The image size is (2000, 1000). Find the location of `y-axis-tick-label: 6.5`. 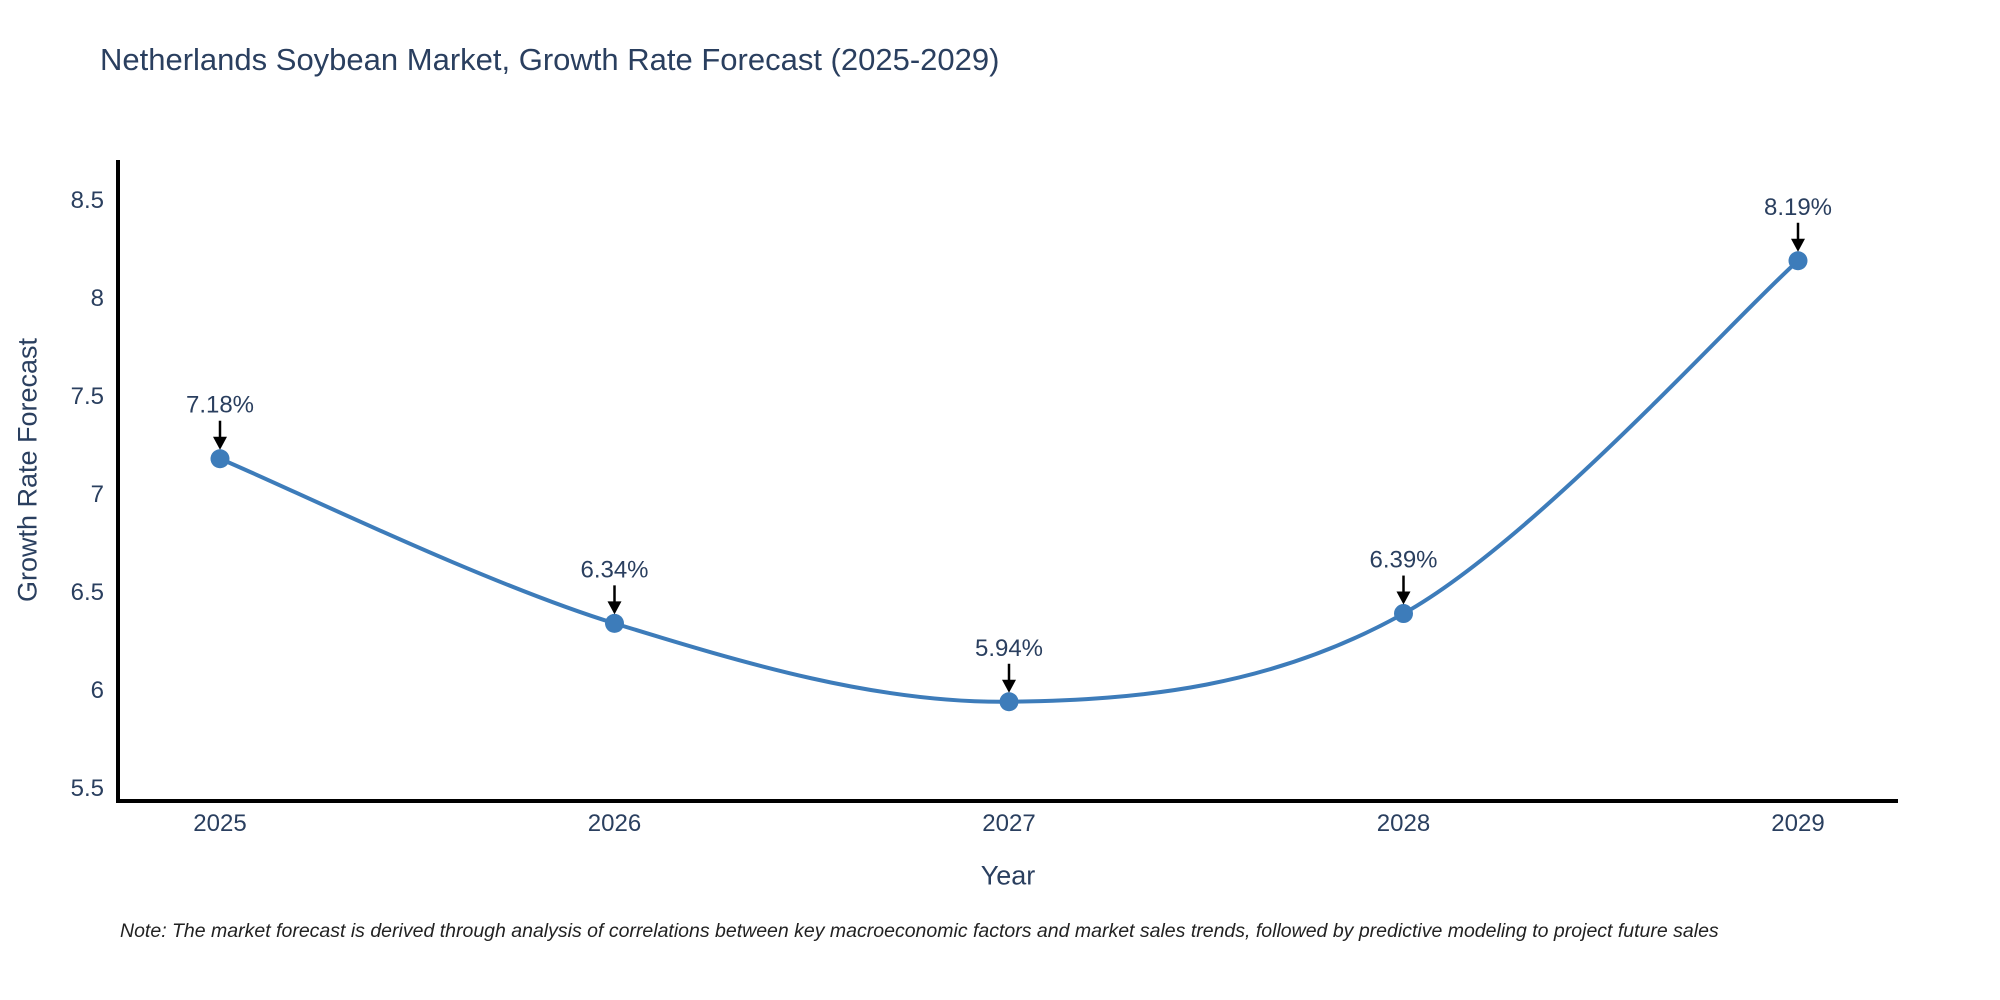

y-axis-tick-label: 6.5 is located at coordinates (87, 592).